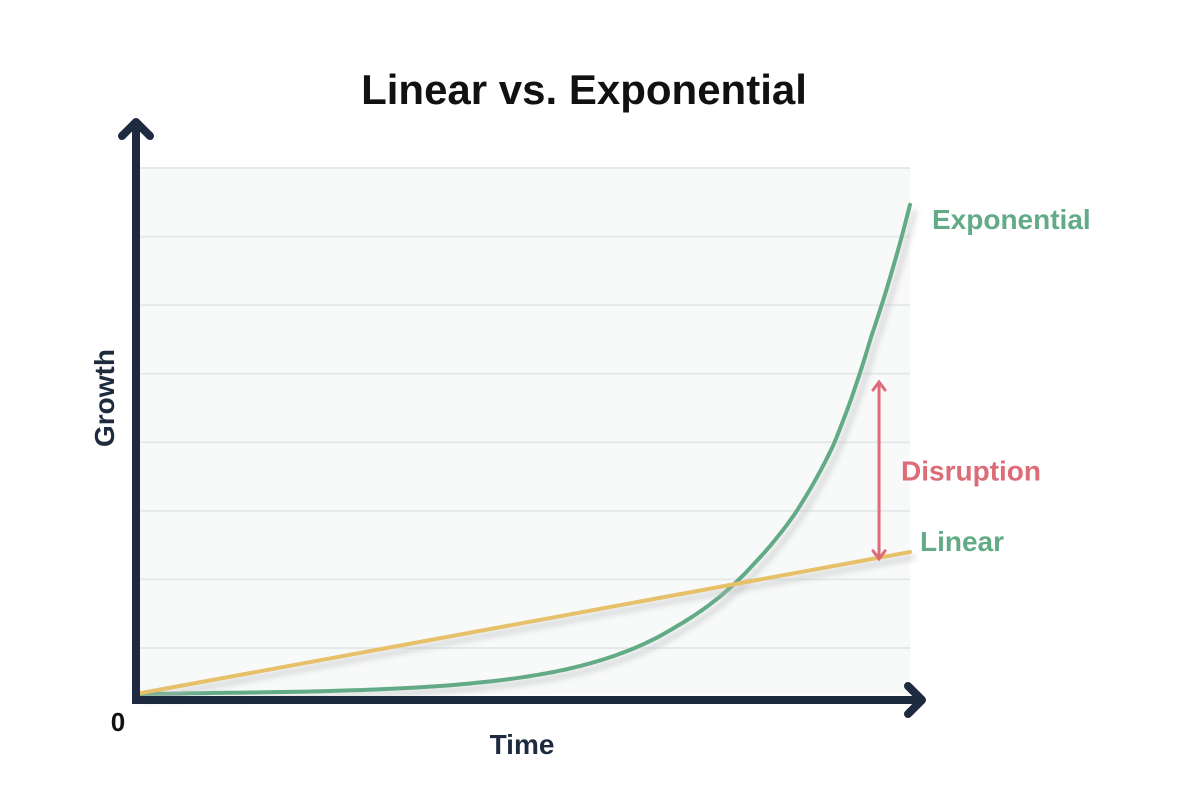 The height and width of the screenshot is (800, 1201). What do you see at coordinates (584, 89) in the screenshot?
I see `chart-title: Linear vs. Exponential` at bounding box center [584, 89].